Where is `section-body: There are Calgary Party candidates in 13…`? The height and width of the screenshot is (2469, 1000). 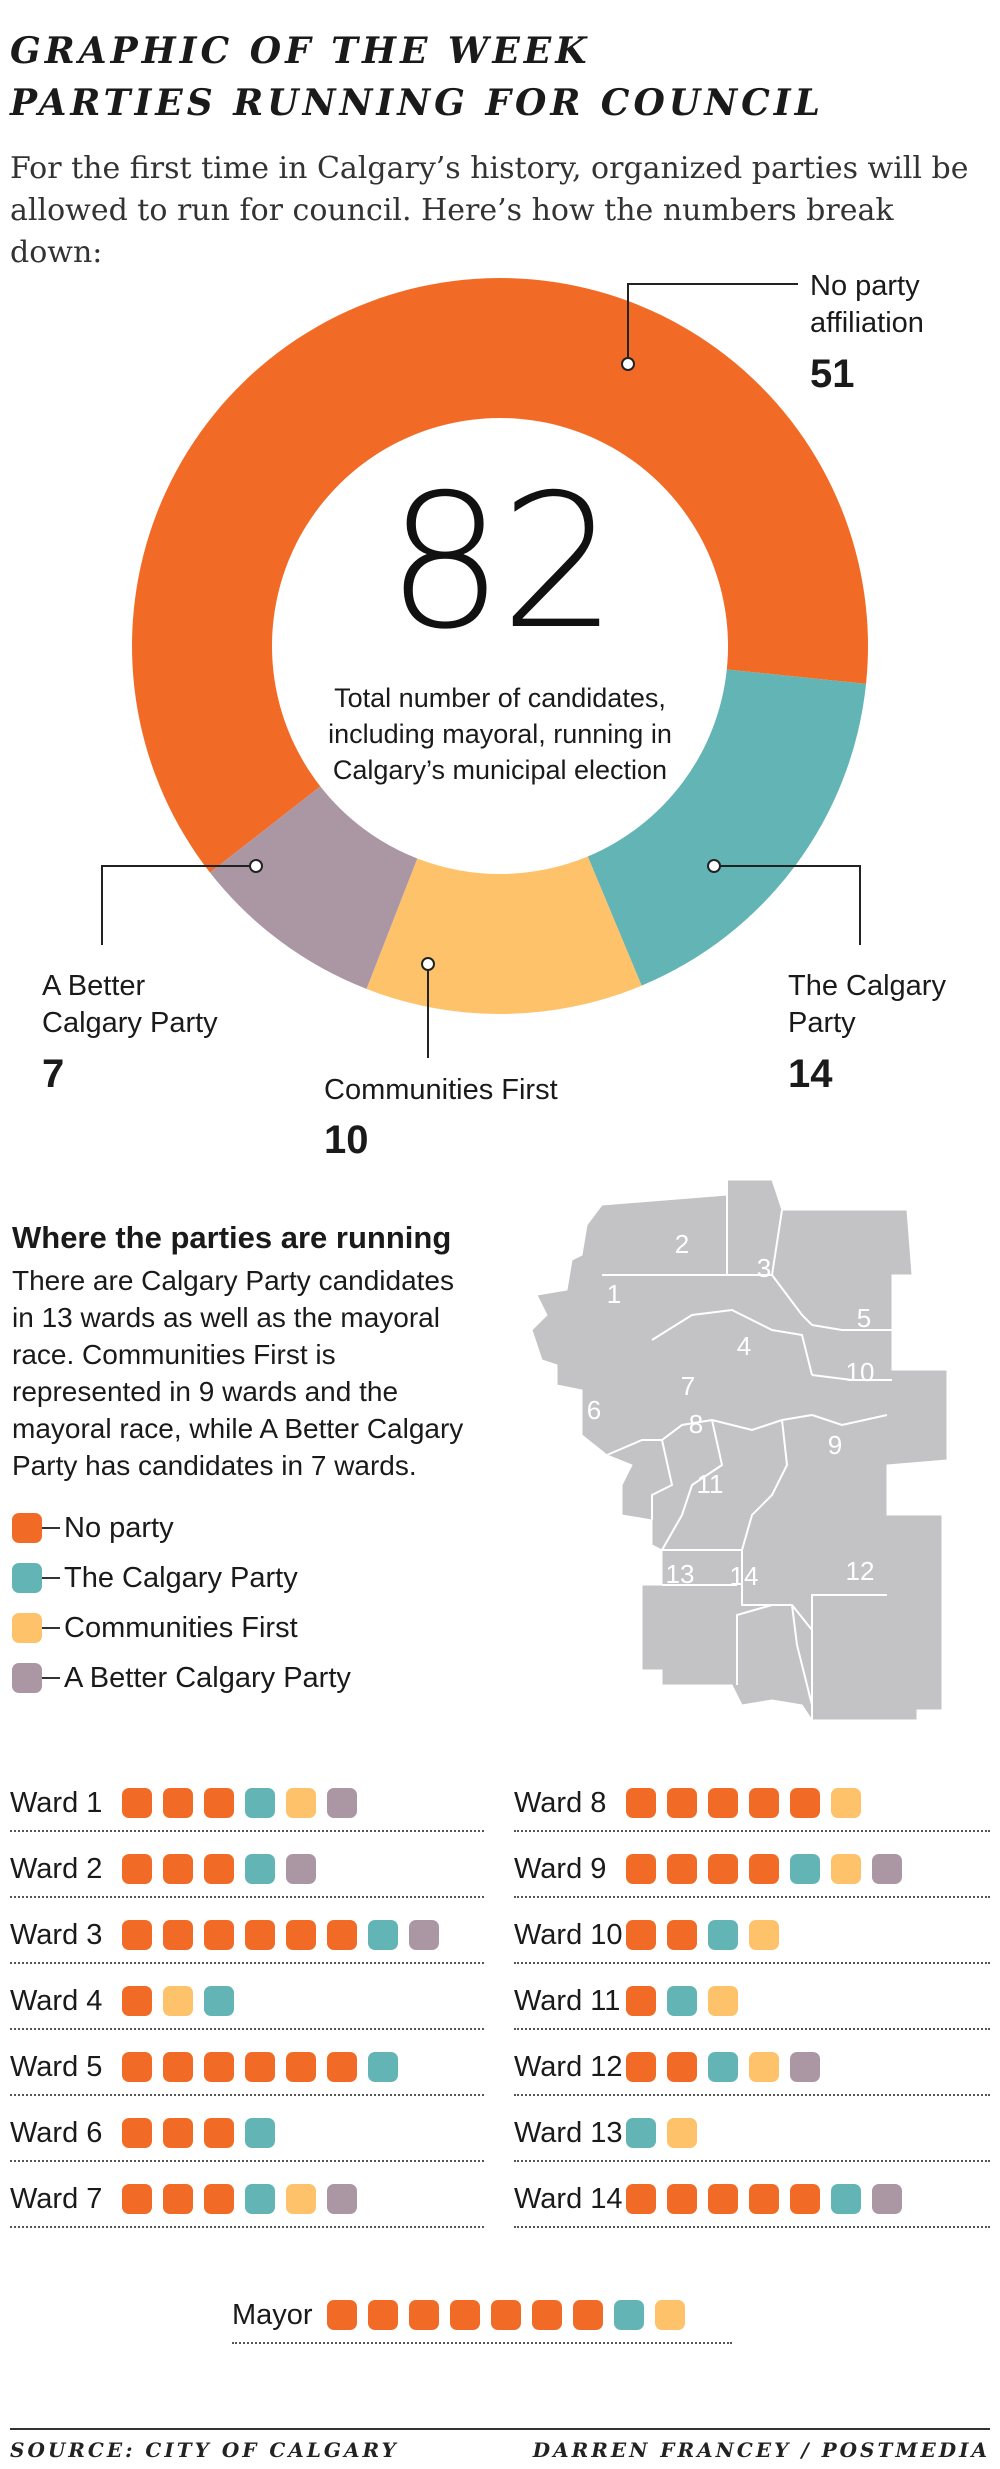 section-body: There are Calgary Party candidates in 13… is located at coordinates (238, 1373).